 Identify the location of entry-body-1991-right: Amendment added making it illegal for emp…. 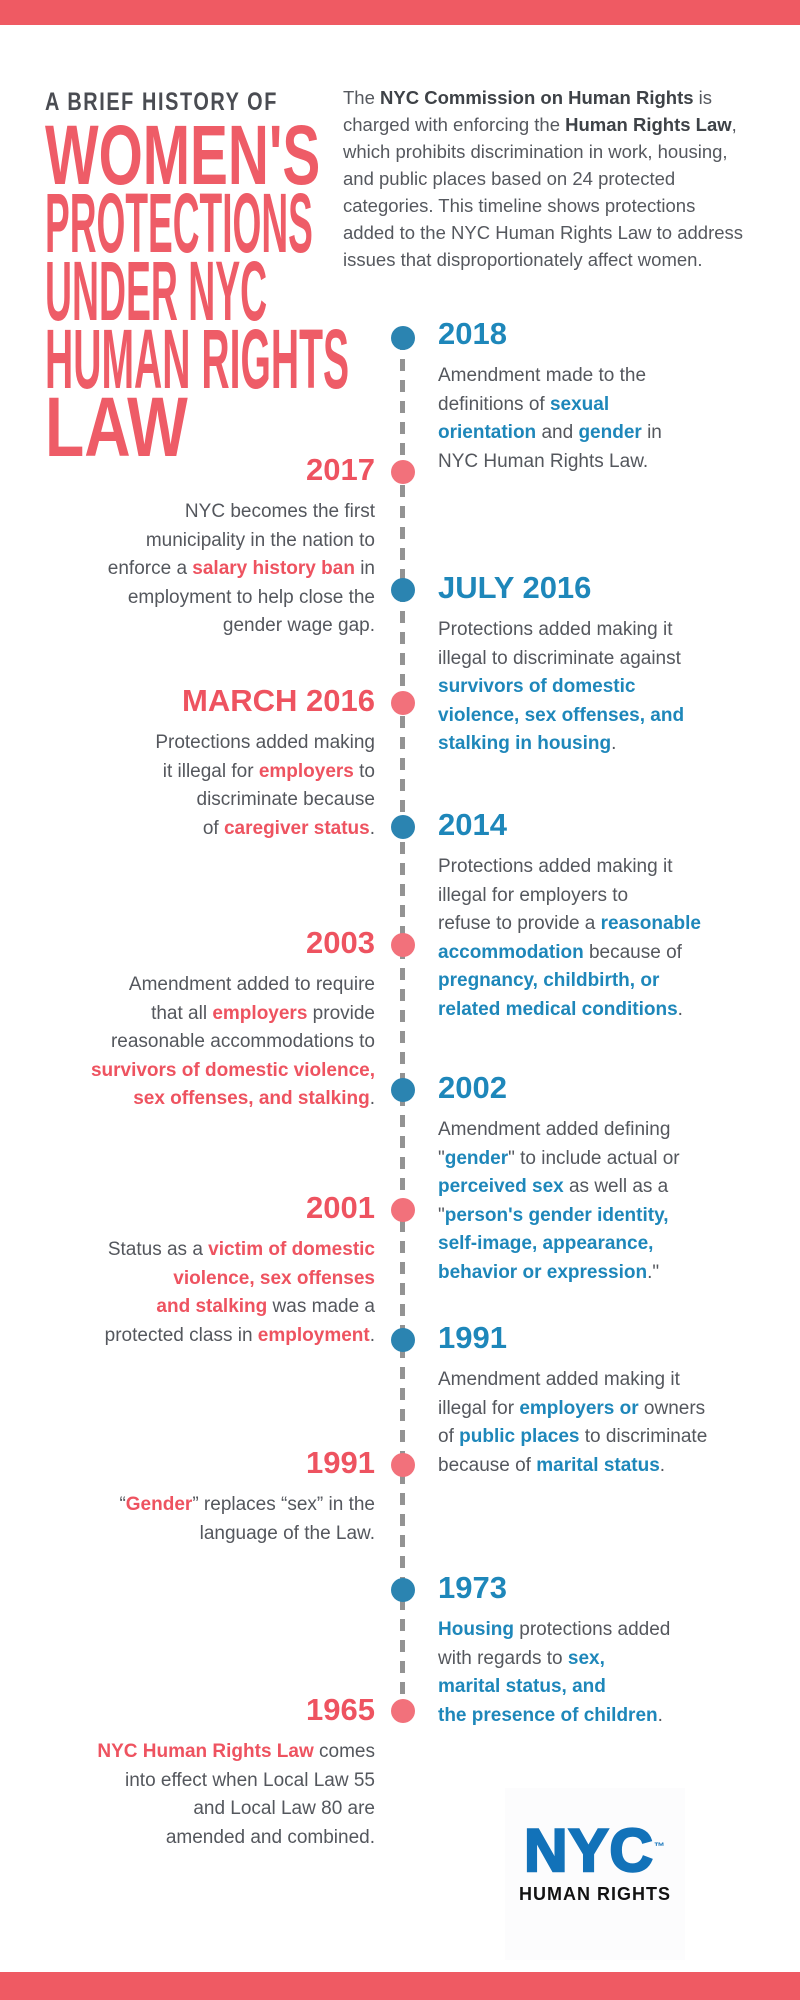
(610, 1423).